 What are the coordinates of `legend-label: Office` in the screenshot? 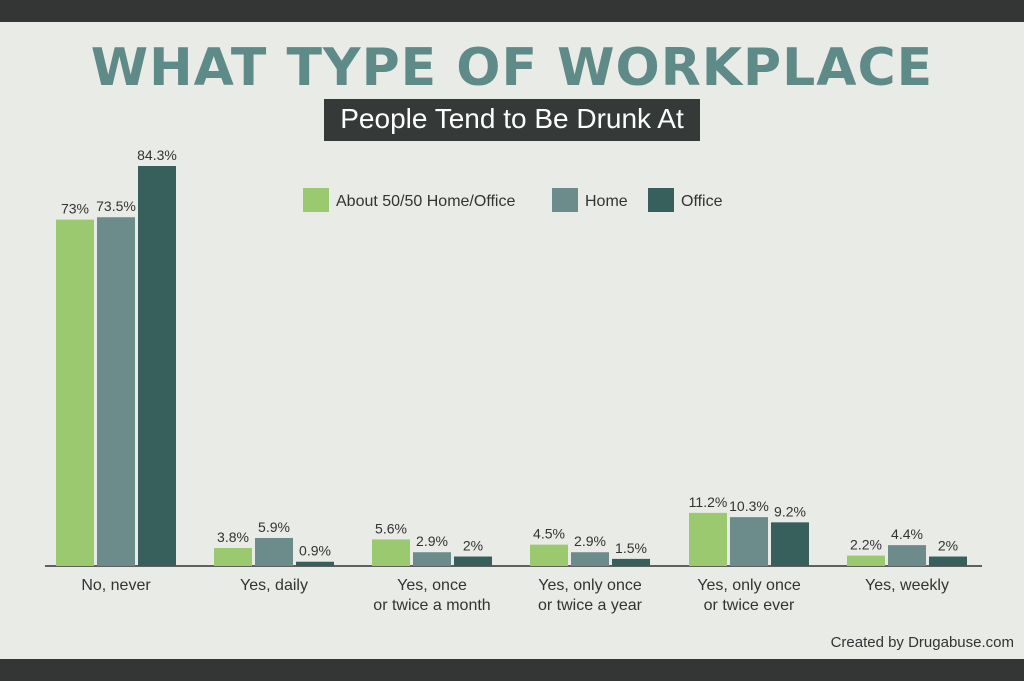 It's located at (702, 201).